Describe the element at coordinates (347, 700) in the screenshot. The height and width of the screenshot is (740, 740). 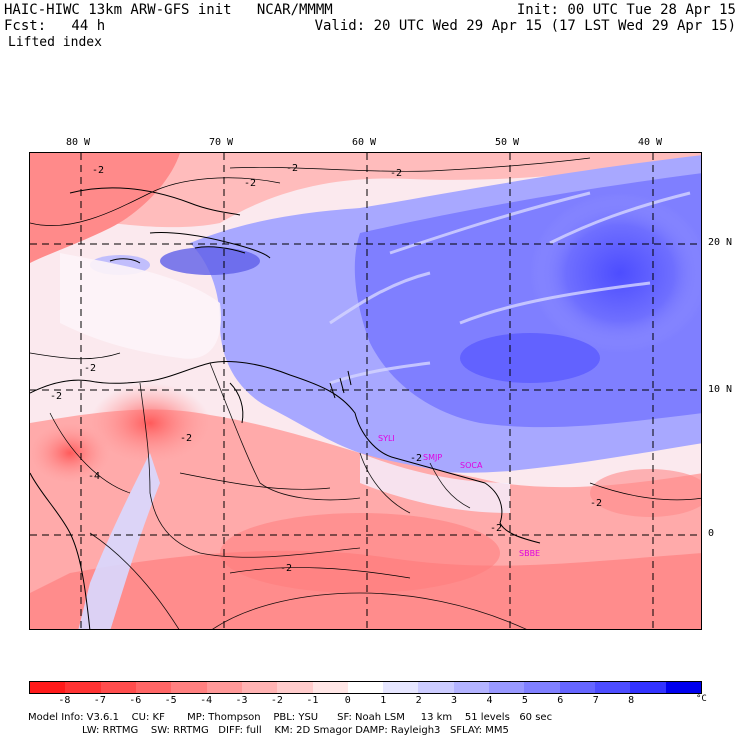
I see `colorbar-tick-label: 0` at that location.